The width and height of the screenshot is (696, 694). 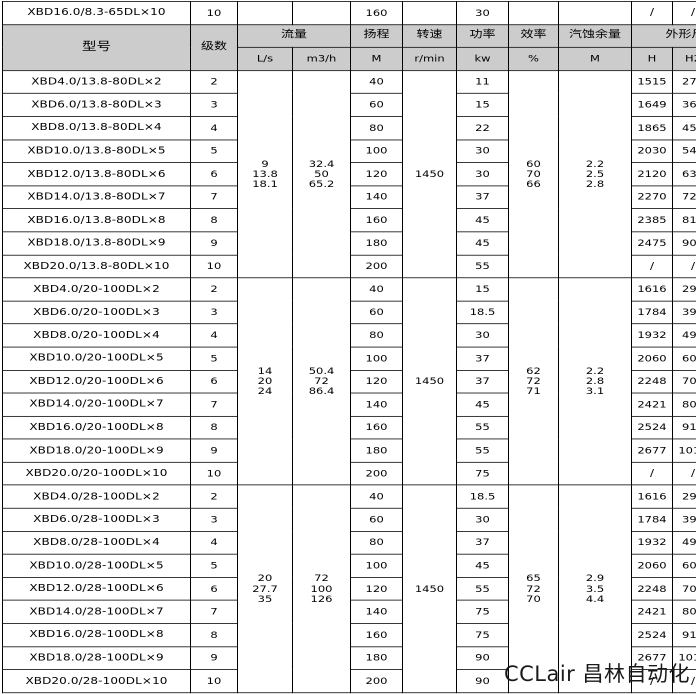 I want to click on flow-ls-cell-value: 13.8, so click(x=265, y=174).